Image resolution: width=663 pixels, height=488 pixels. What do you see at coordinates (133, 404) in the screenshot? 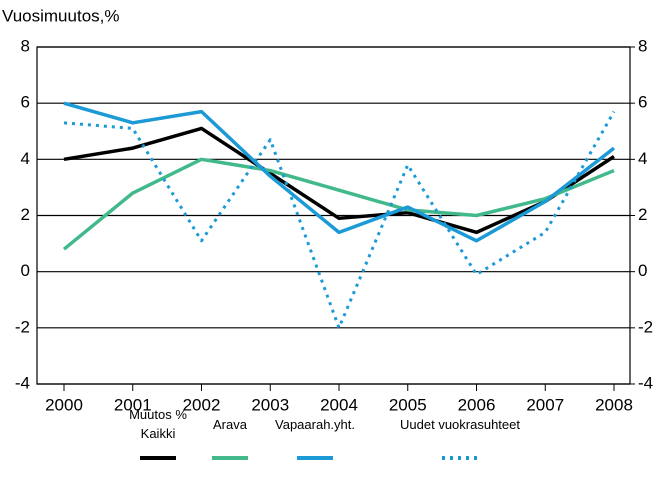
I see `x-tick-label: 2001` at bounding box center [133, 404].